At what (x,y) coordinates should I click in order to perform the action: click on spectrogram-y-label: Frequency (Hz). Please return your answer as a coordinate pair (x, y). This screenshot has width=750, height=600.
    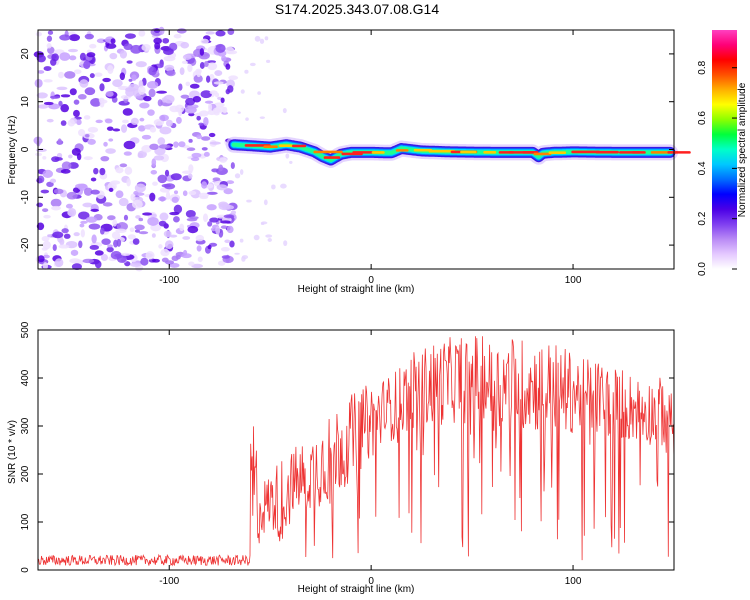
    Looking at the image, I should click on (12, 150).